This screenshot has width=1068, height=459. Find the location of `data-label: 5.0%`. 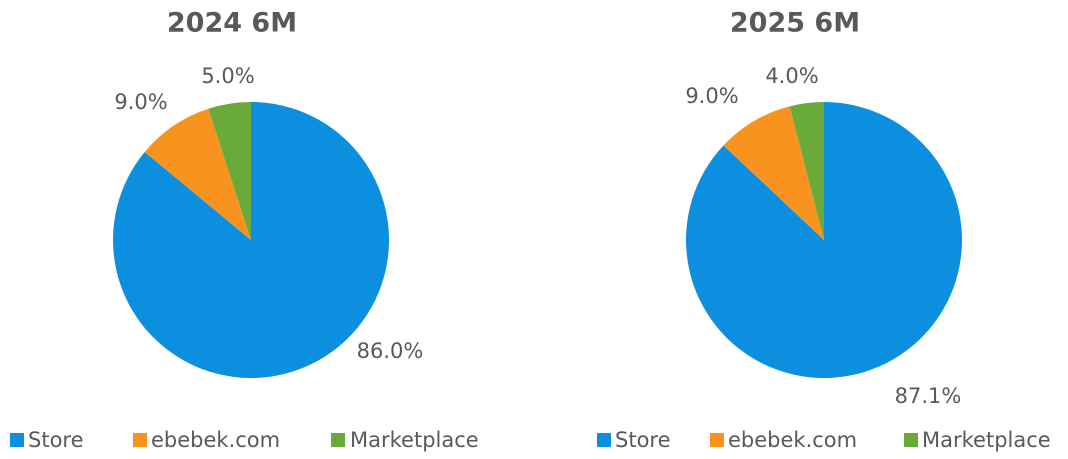

data-label: 5.0% is located at coordinates (227, 76).